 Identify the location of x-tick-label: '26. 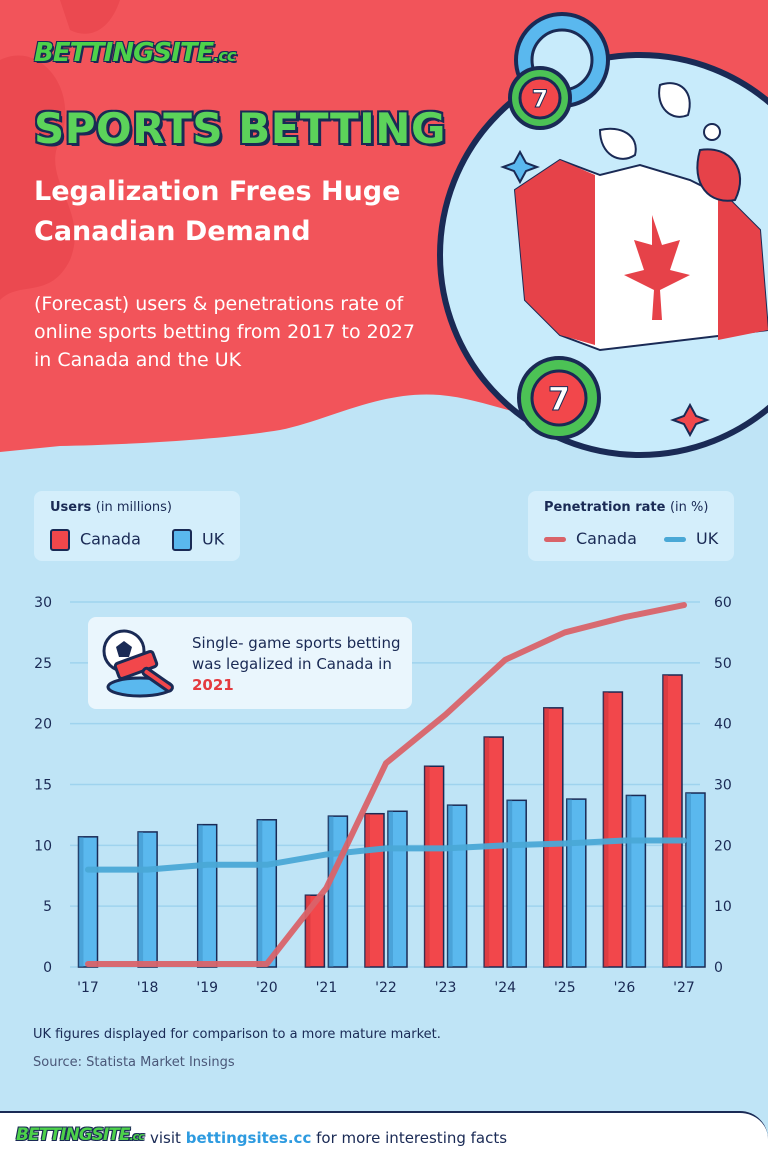
(625, 988).